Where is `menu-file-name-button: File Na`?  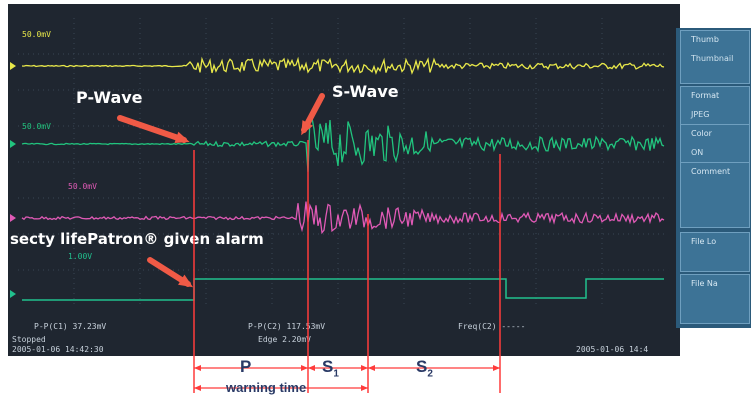 menu-file-name-button: File Na is located at coordinates (715, 299).